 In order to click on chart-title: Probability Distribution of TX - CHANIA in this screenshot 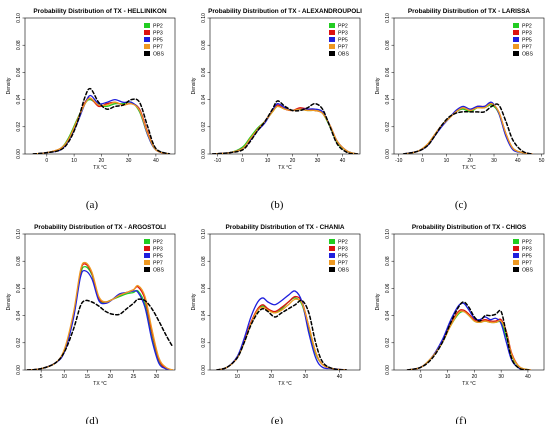, I will do `click(285, 227)`.